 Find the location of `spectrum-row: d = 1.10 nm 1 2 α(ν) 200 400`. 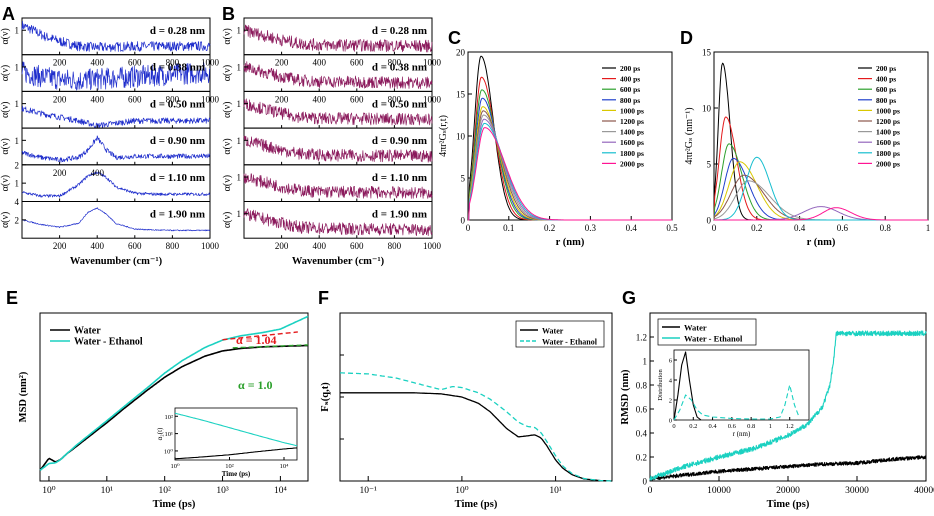

spectrum-row: d = 1.10 nm 1 2 α(ν) 200 400 is located at coordinates (105, 181).